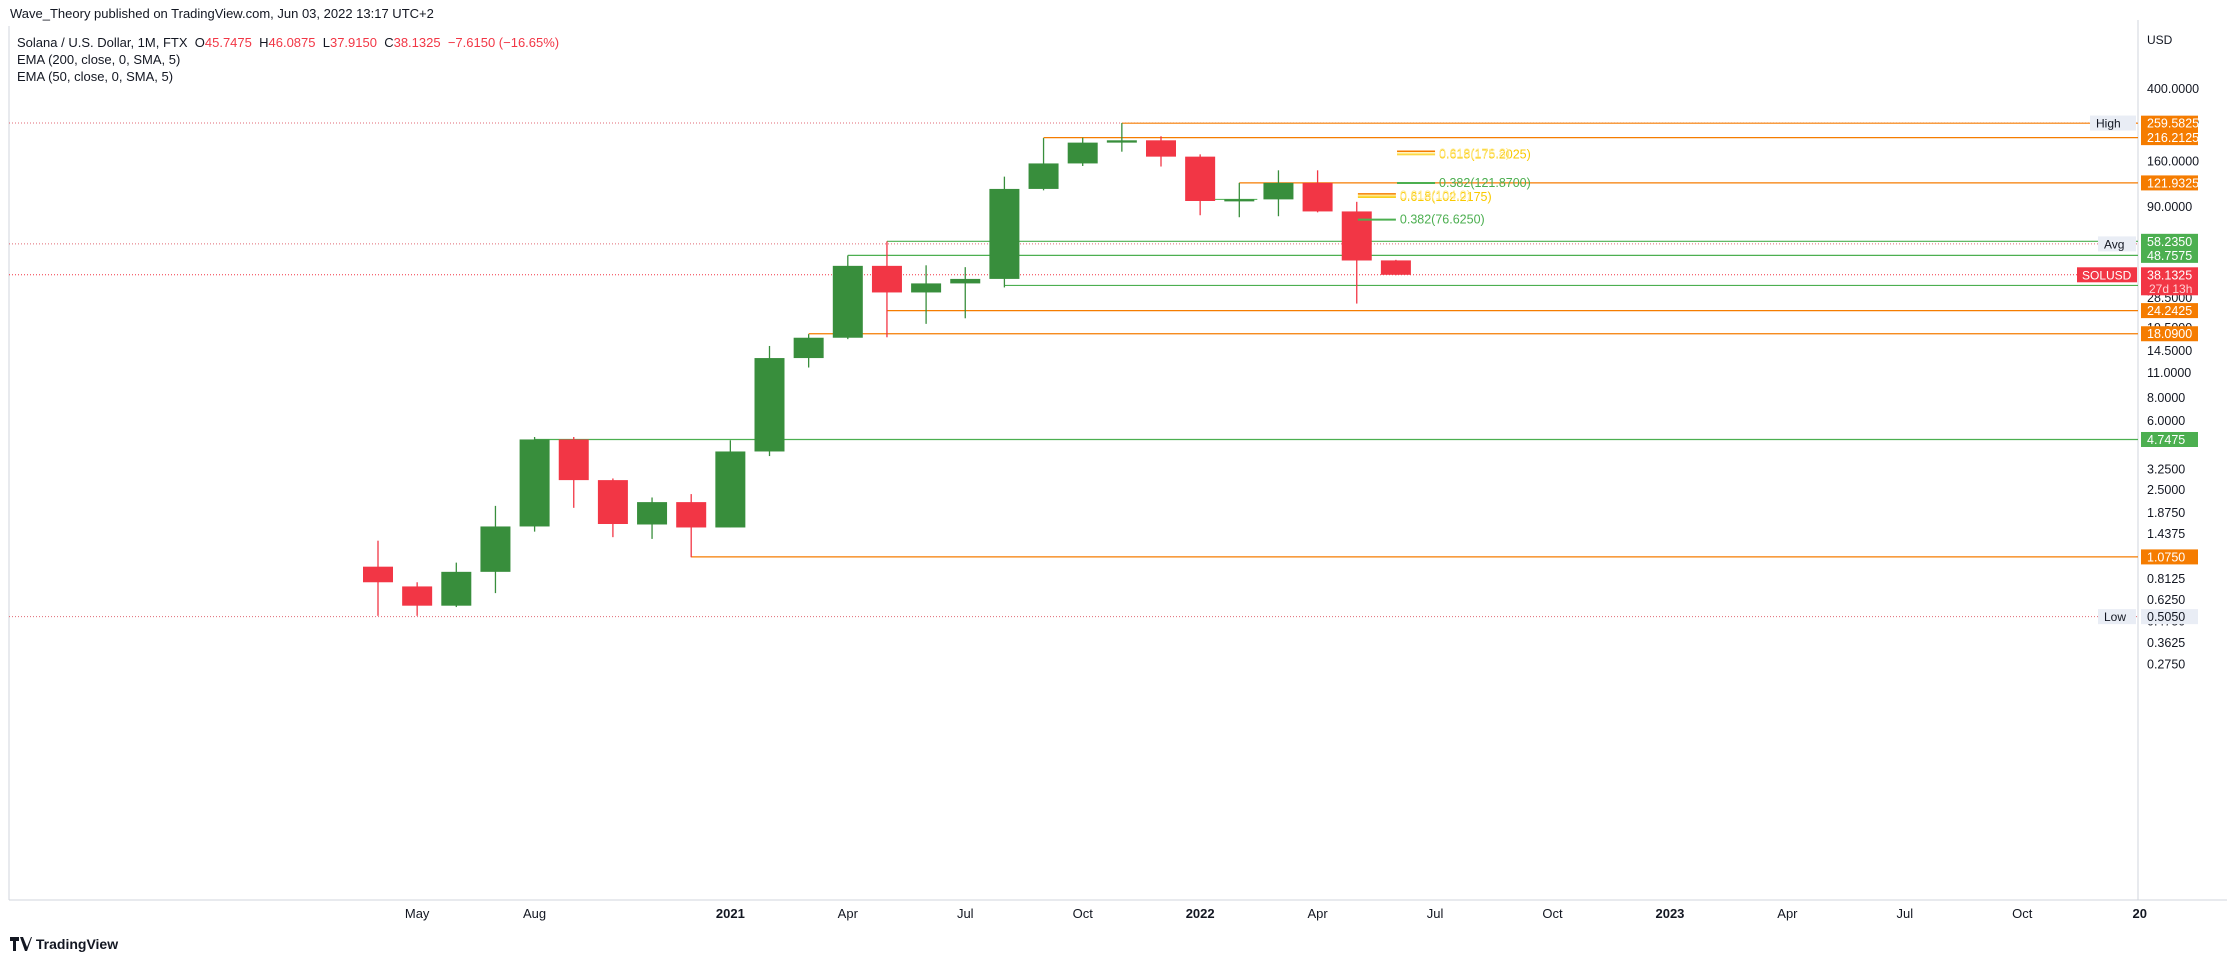 This screenshot has height=962, width=2227. What do you see at coordinates (292, 42) in the screenshot?
I see `high-value: 46.0875` at bounding box center [292, 42].